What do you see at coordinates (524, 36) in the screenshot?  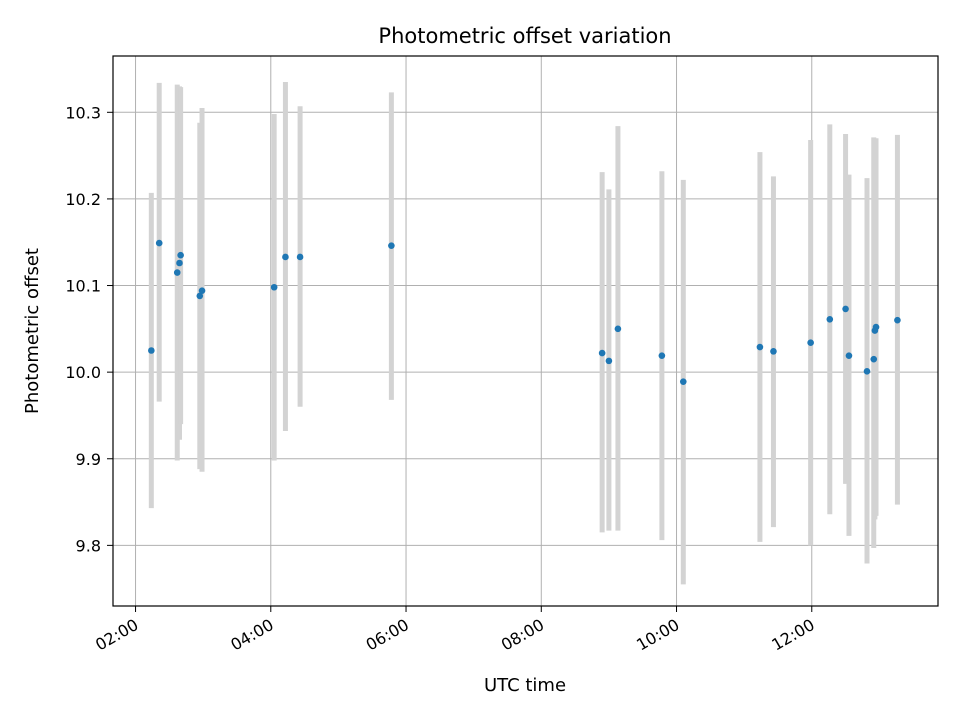 I see `chart-title: Photometric offset variation` at bounding box center [524, 36].